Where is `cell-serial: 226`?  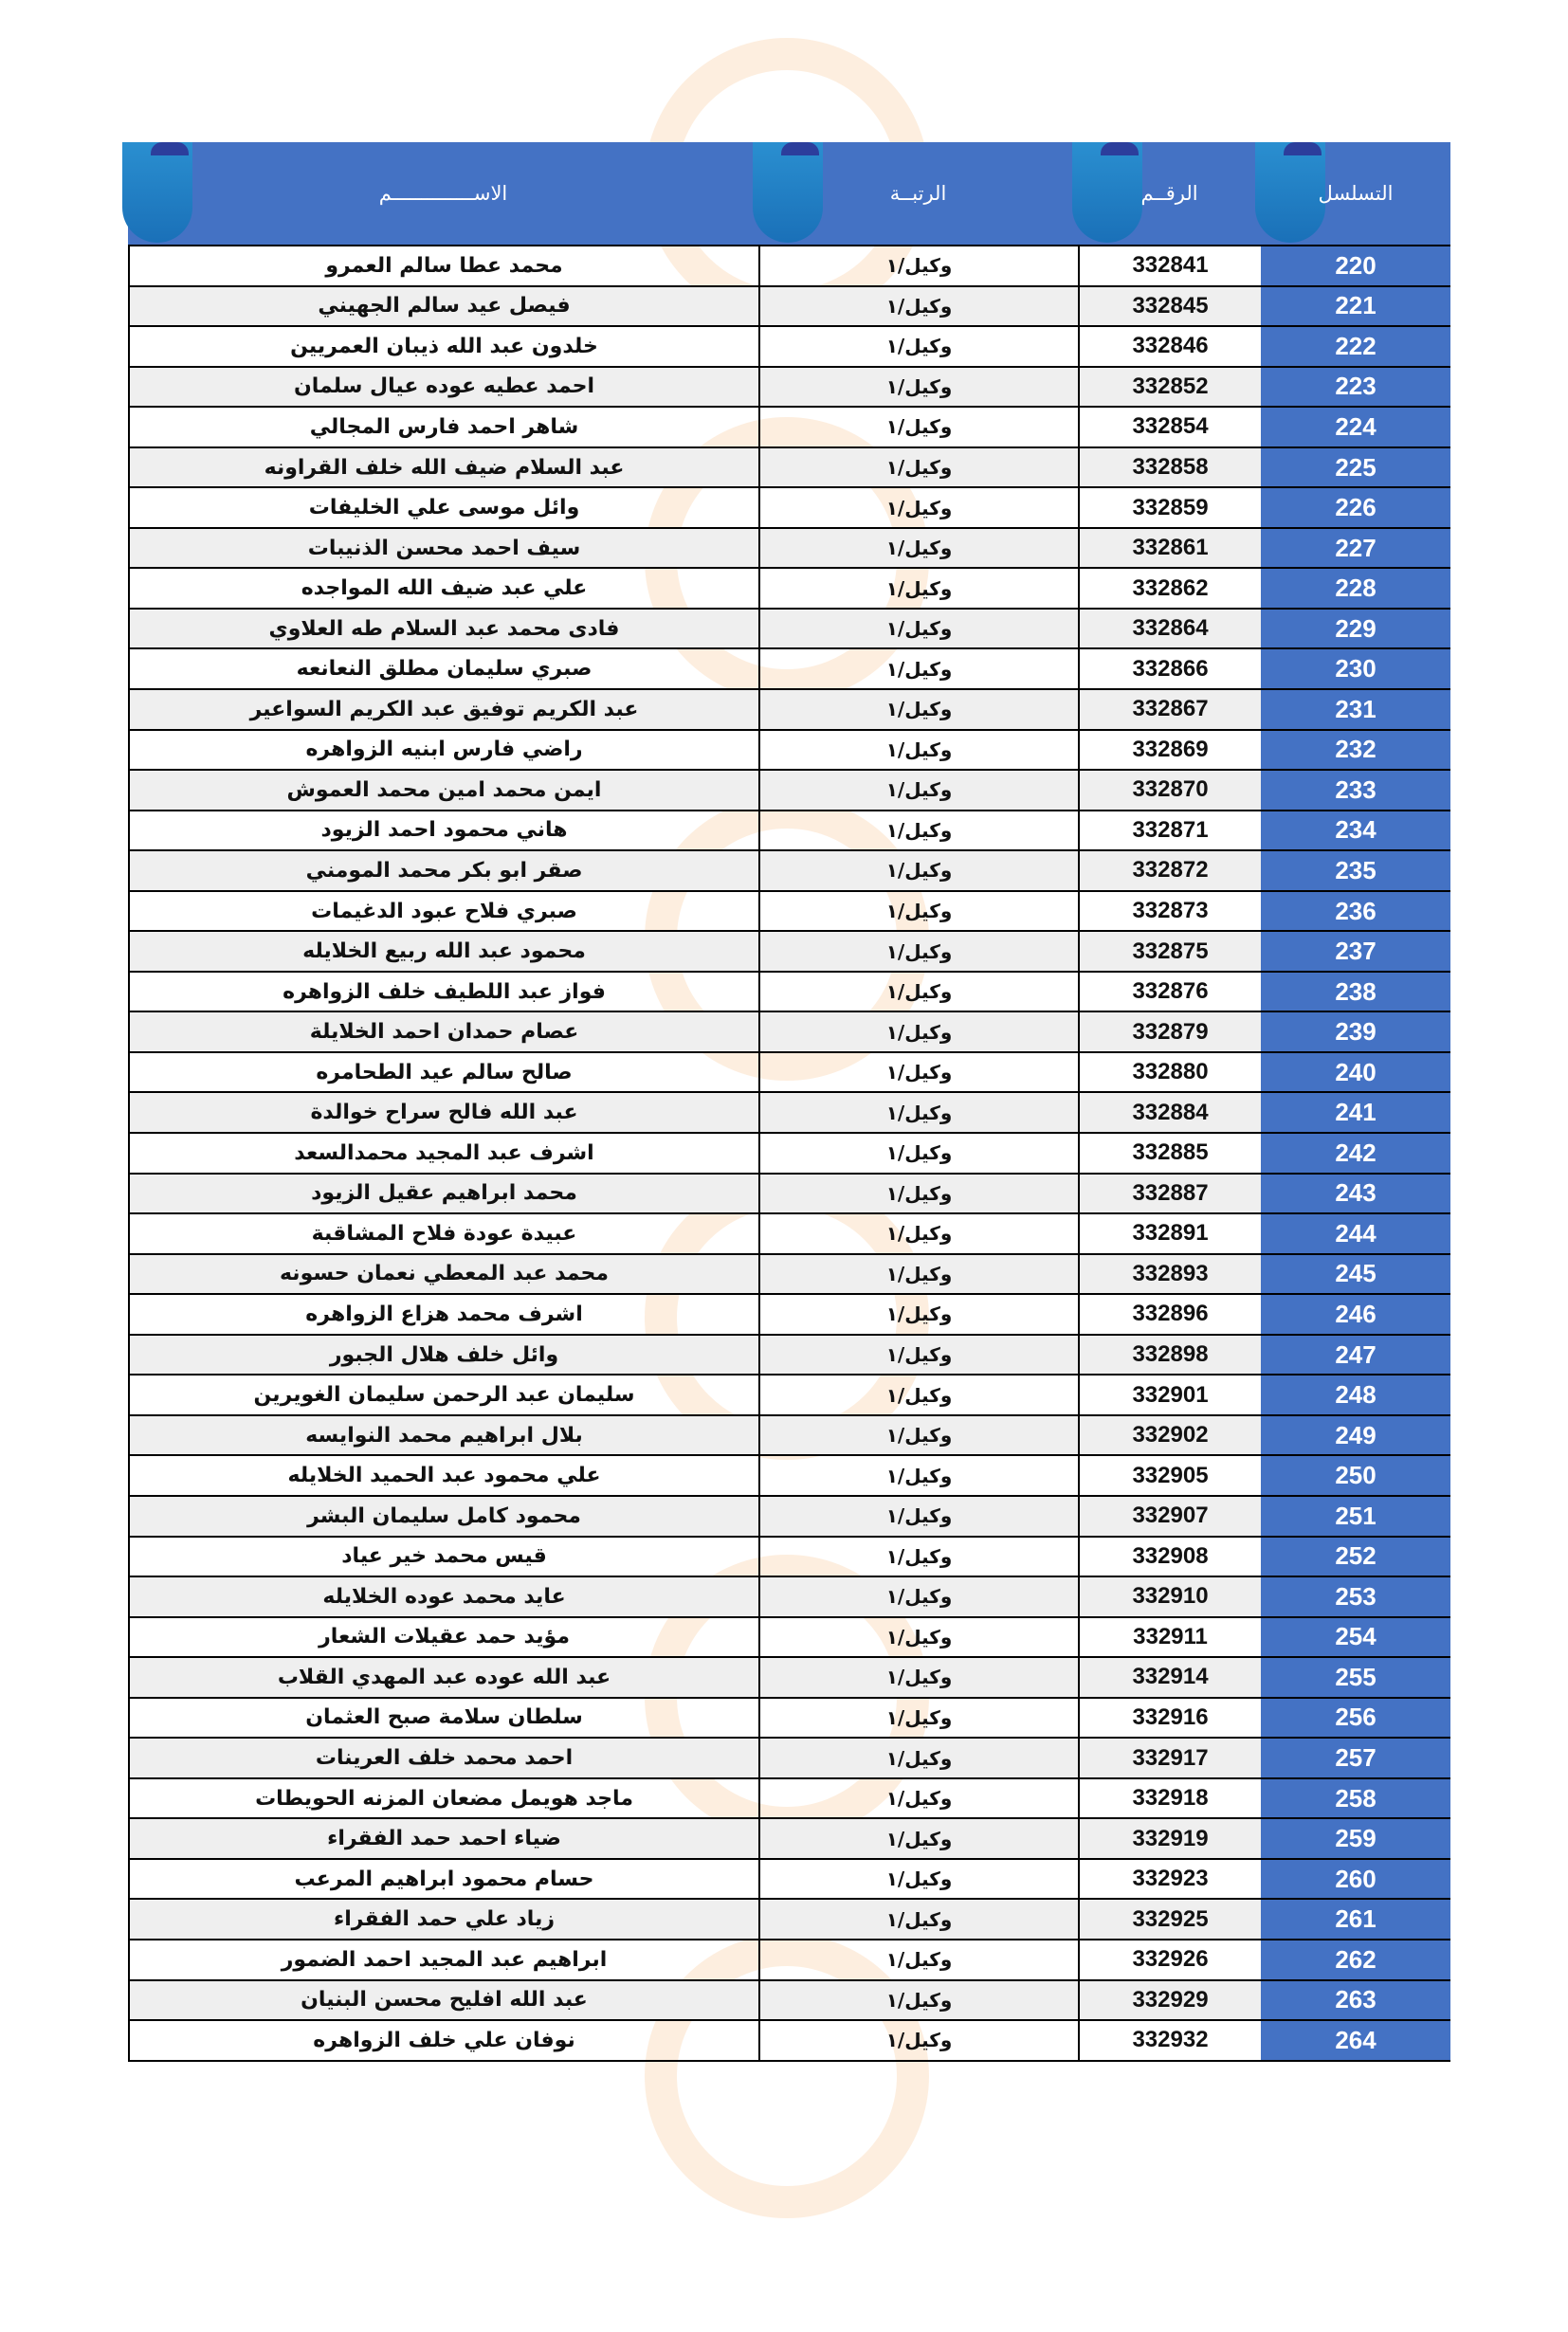
cell-serial: 226 is located at coordinates (1355, 508).